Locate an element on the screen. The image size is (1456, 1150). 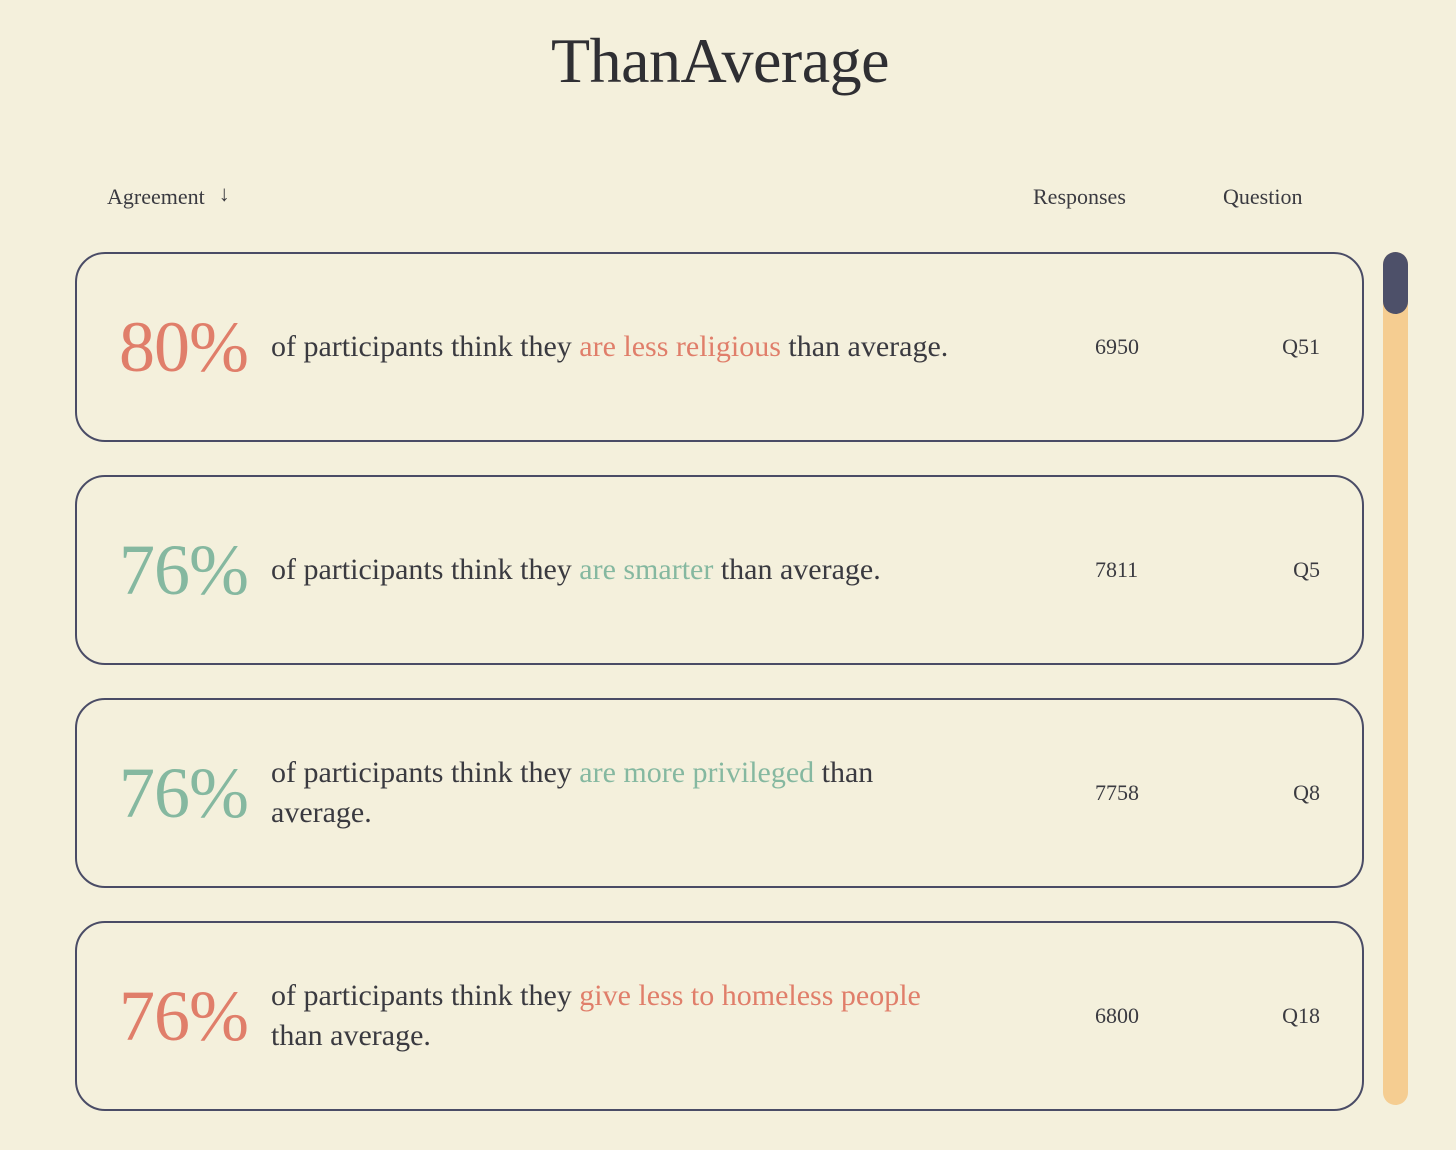
statement-highlight: are less religious is located at coordinates (680, 346).